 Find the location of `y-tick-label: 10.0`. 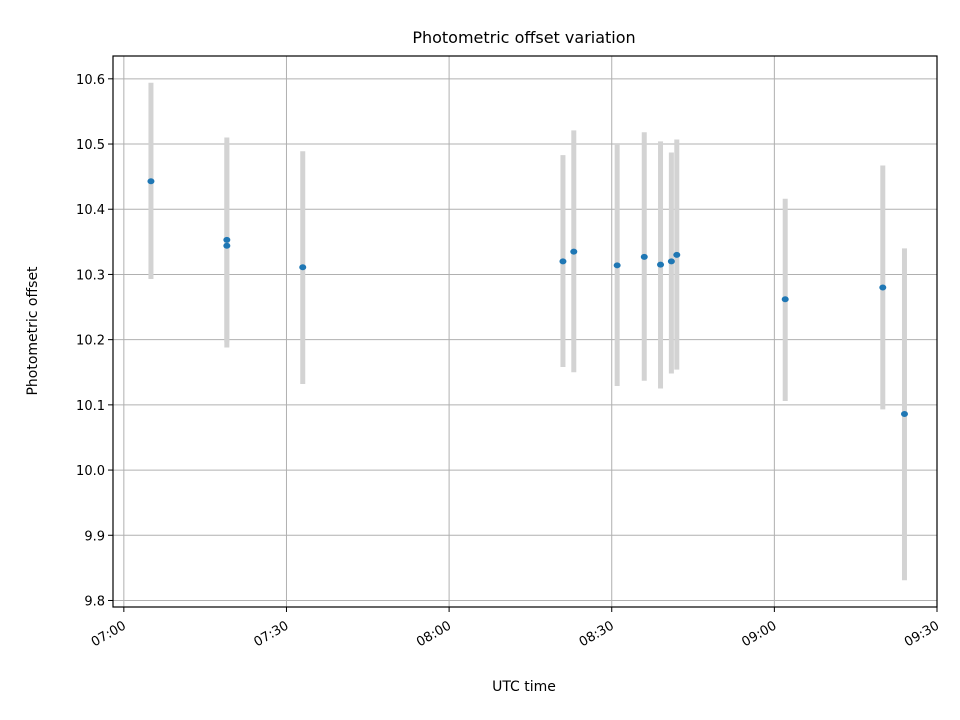

y-tick-label: 10.0 is located at coordinates (90, 471).